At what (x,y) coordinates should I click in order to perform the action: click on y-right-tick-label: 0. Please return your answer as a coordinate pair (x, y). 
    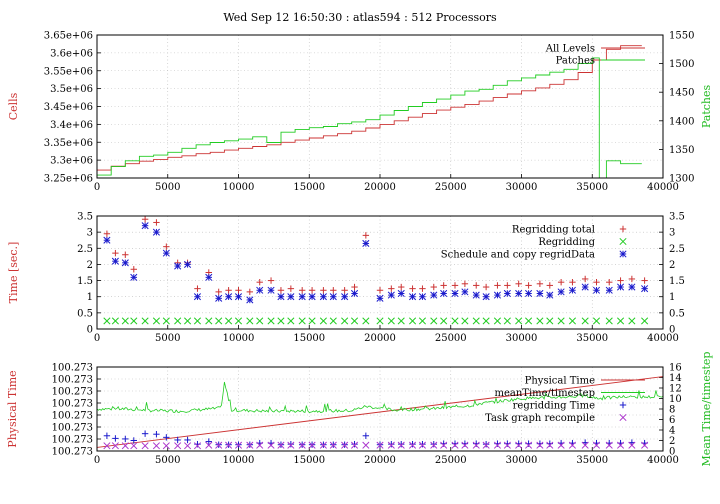
    Looking at the image, I should click on (672, 330).